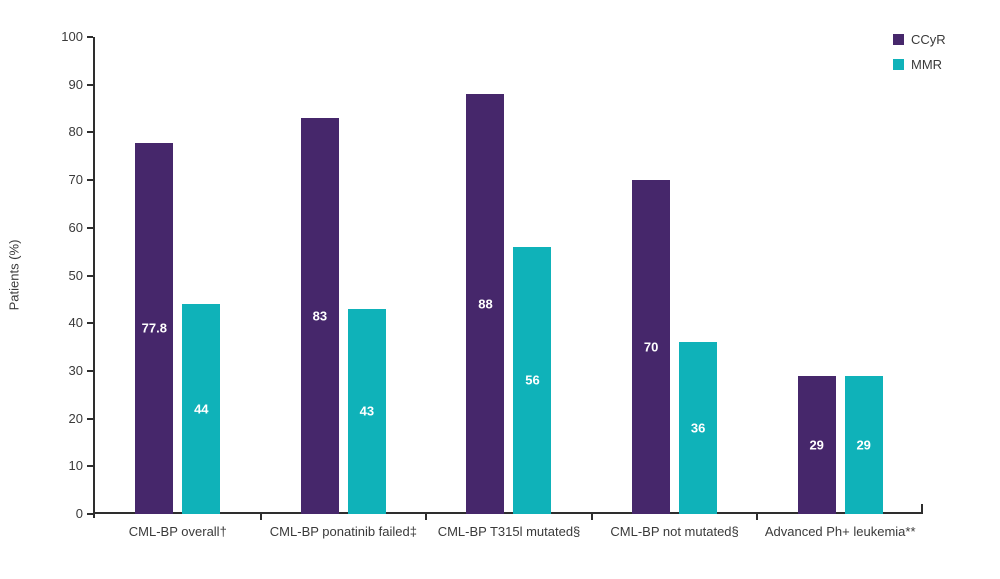 The image size is (1000, 579). I want to click on y-tick-label: 90, so click(75, 84).